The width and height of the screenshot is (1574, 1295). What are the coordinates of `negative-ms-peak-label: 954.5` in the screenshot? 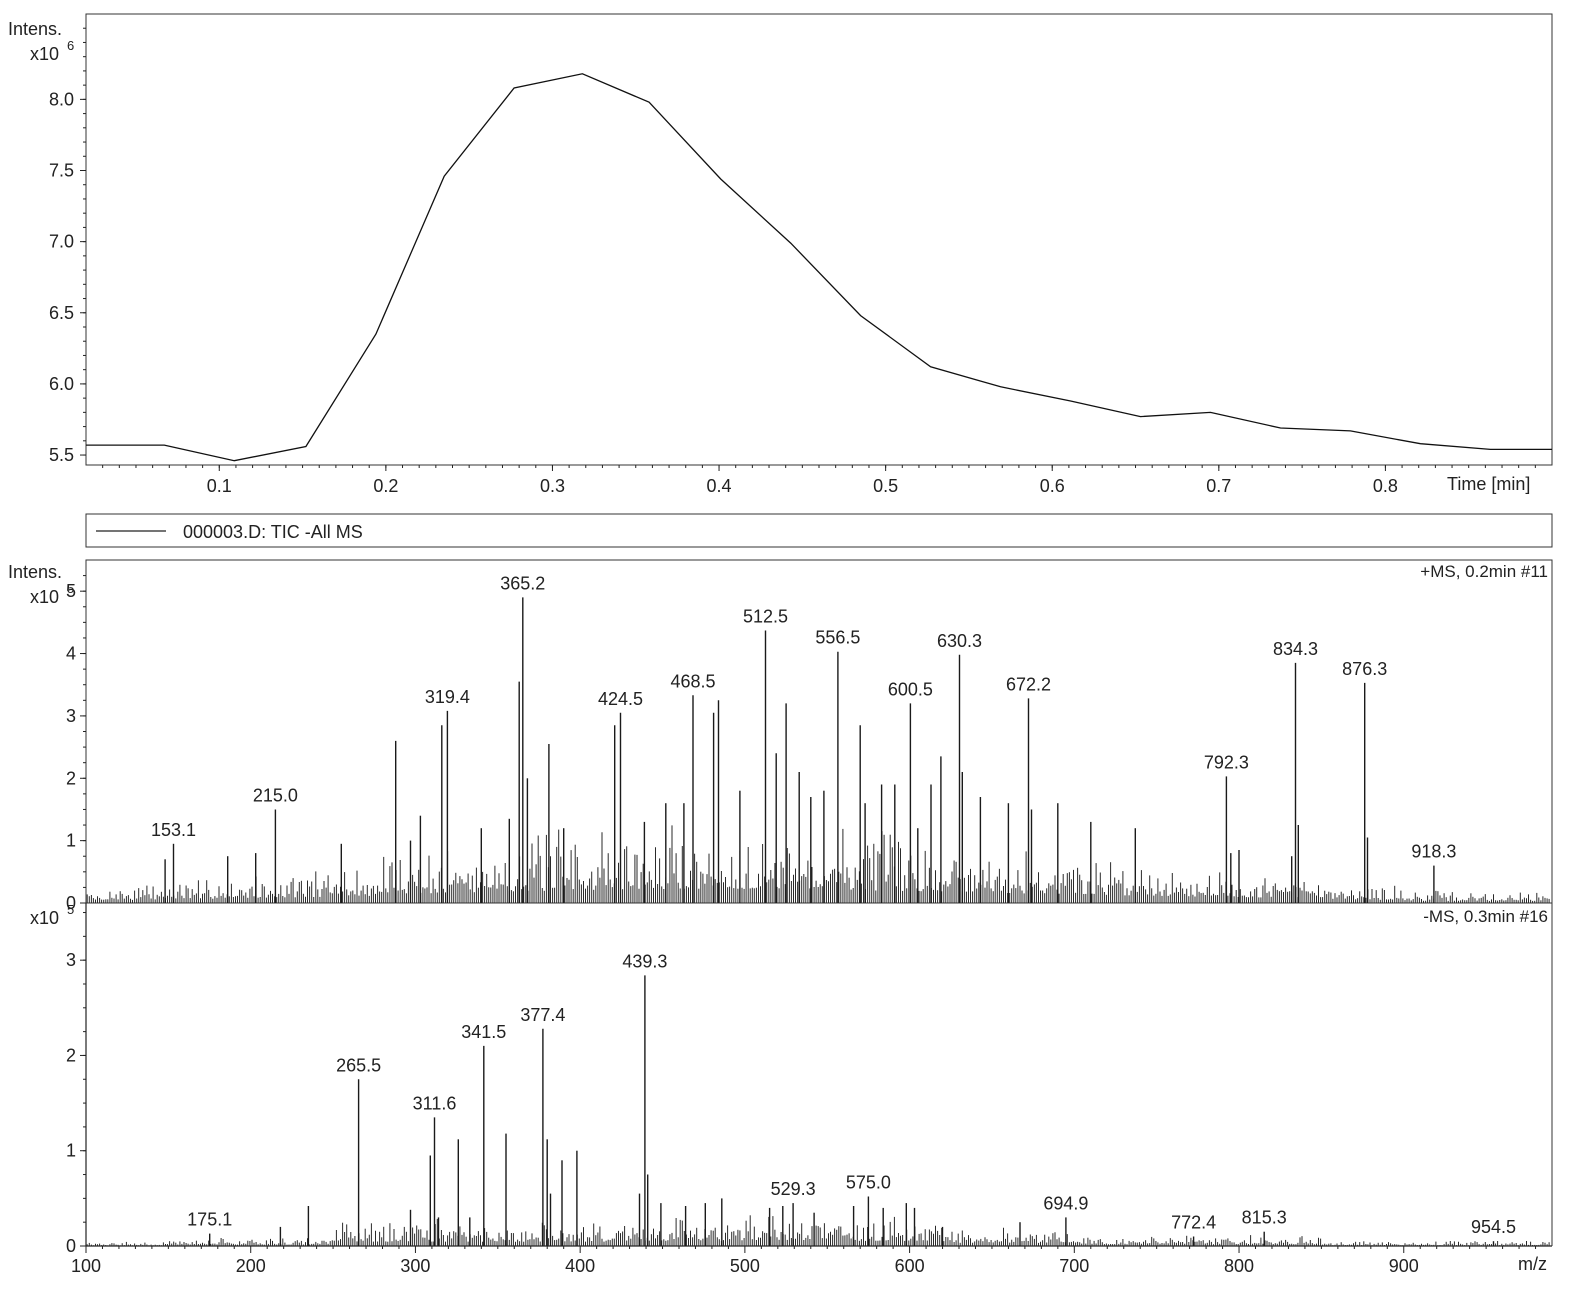 It's located at (1493, 1227).